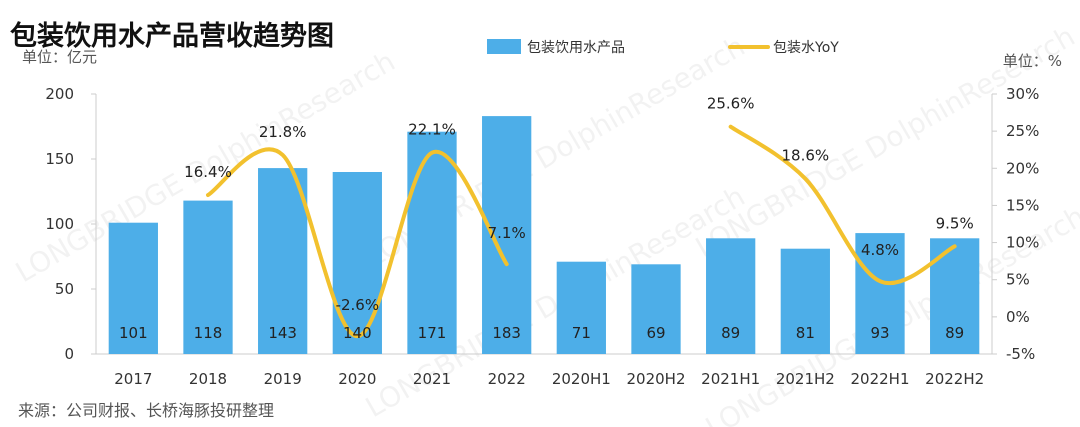 This screenshot has height=427, width=1080. Describe the element at coordinates (208, 277) in the screenshot. I see `bar-2018` at that location.